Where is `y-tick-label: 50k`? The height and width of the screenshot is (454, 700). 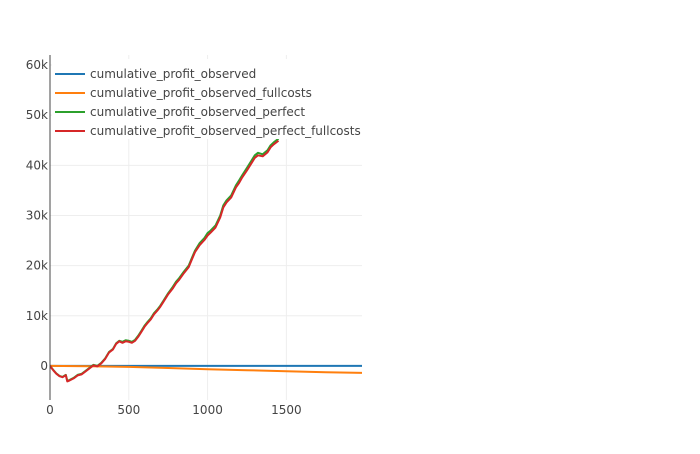
y-tick-label: 50k is located at coordinates (37, 115).